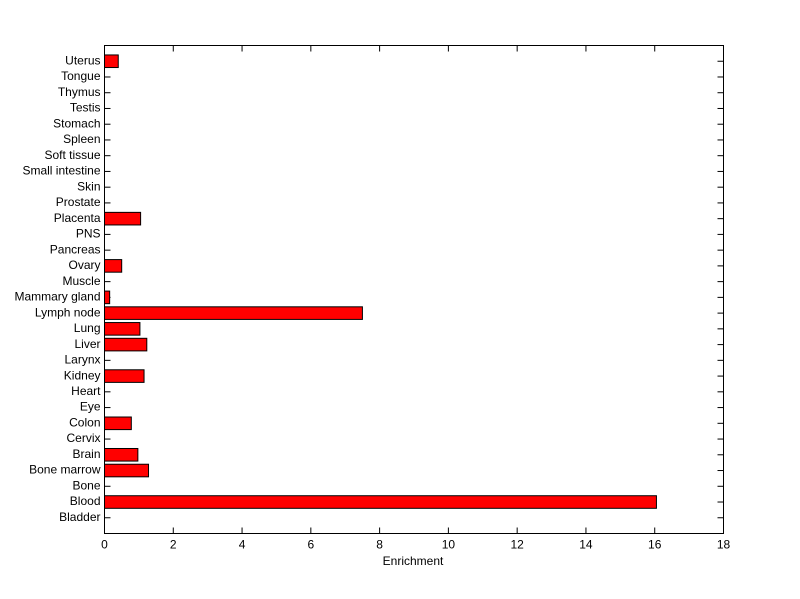 This screenshot has width=800, height=599. Describe the element at coordinates (72, 155) in the screenshot. I see `y-tick-label: Soft tissue` at that location.